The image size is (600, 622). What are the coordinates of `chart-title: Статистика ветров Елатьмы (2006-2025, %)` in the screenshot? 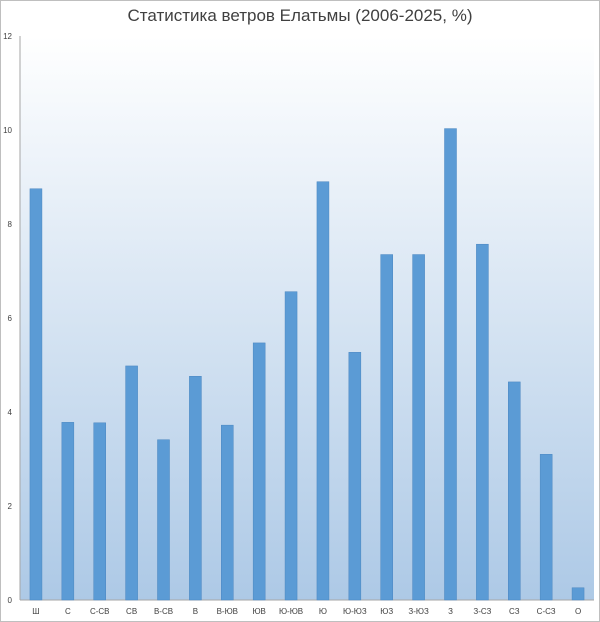 It's located at (300, 15).